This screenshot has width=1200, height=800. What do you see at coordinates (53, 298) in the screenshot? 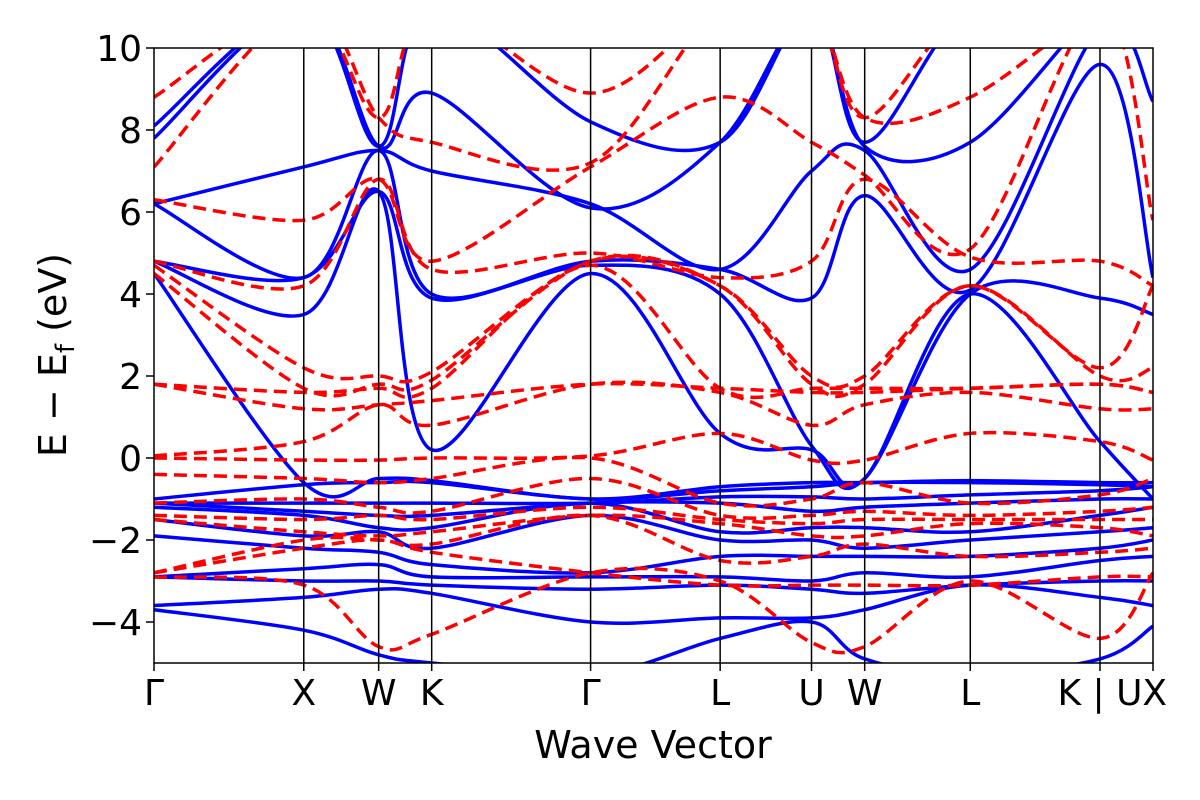
I see `y-axis-title-unit: (eV)` at bounding box center [53, 298].